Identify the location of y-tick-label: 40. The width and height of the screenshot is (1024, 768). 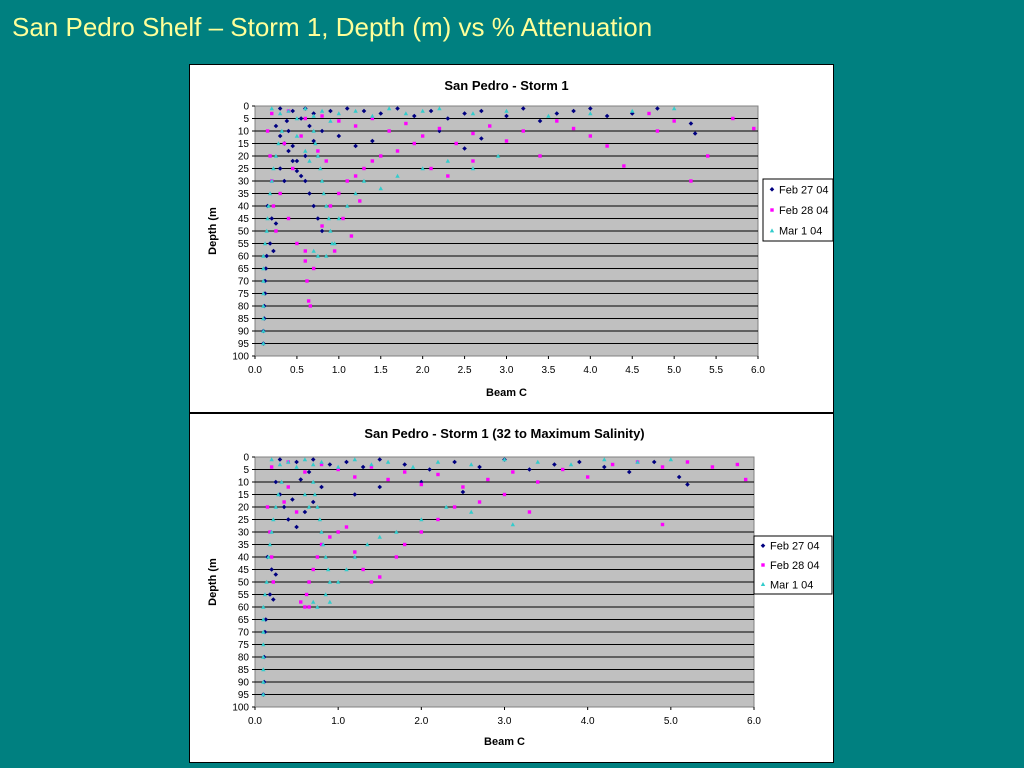
(244, 558).